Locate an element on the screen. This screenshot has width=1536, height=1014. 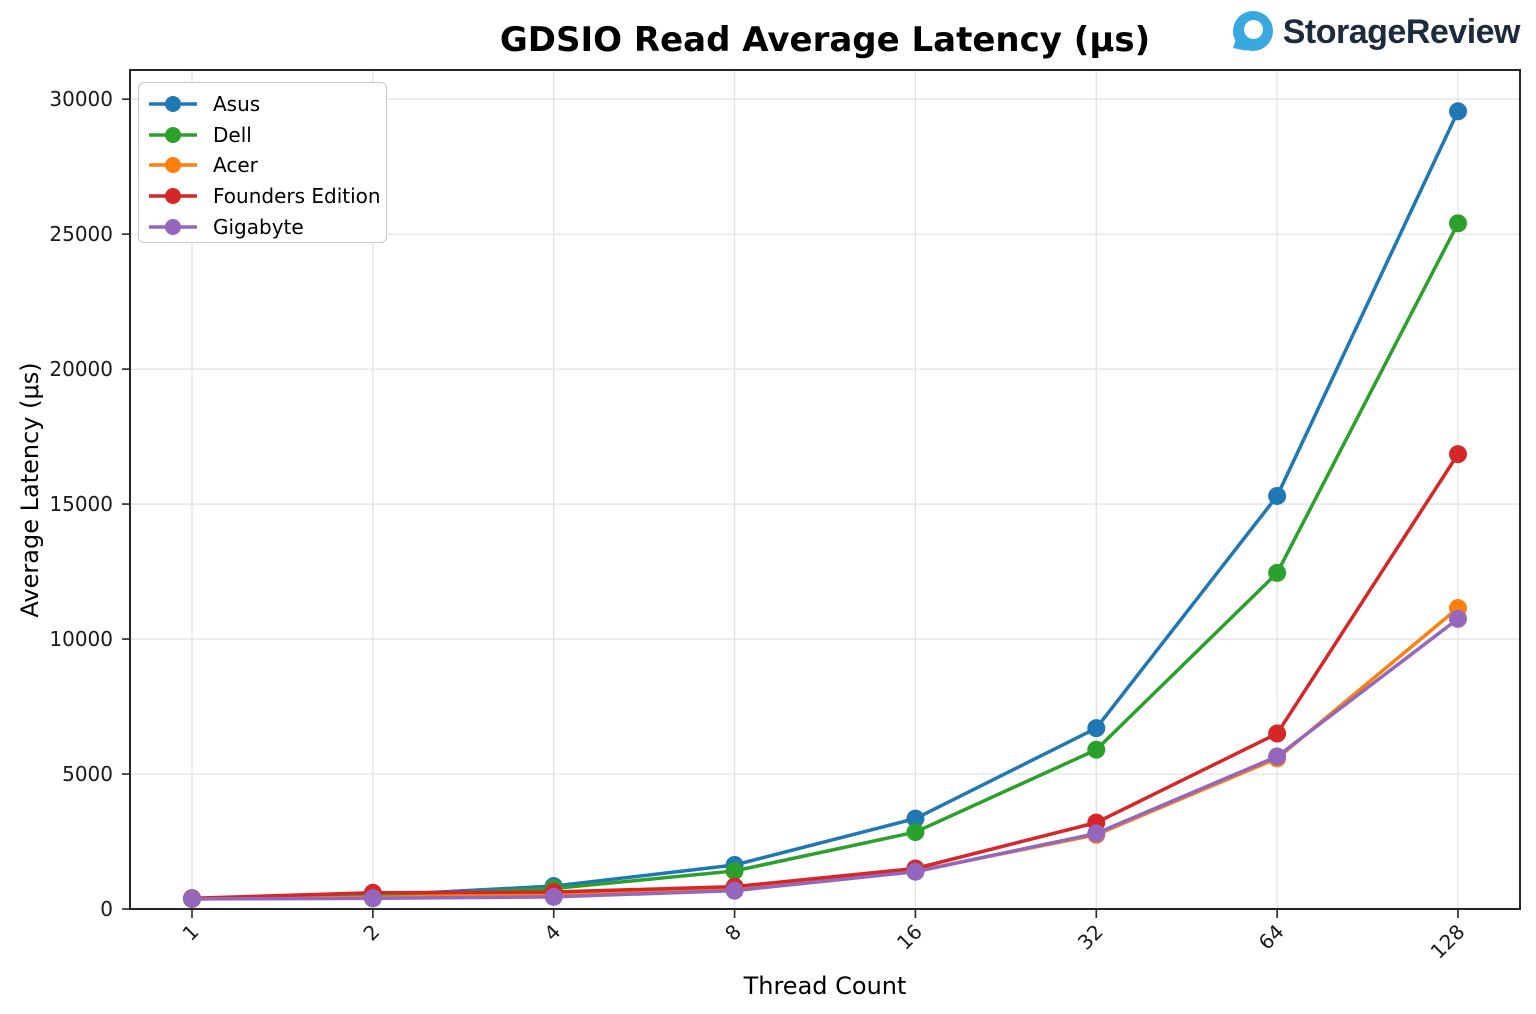
legend-item-gigabyte: Gigabyte is located at coordinates (266, 226).